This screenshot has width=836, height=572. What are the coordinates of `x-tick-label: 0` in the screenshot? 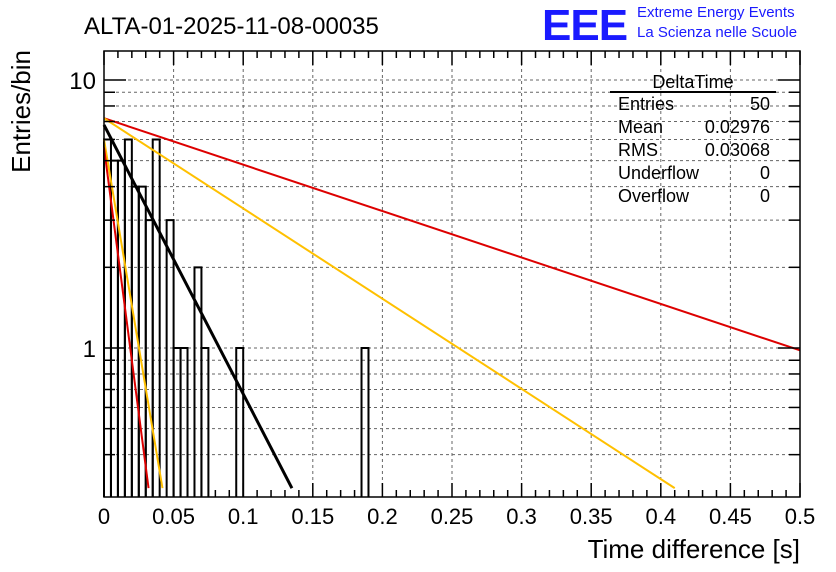 It's located at (104, 516).